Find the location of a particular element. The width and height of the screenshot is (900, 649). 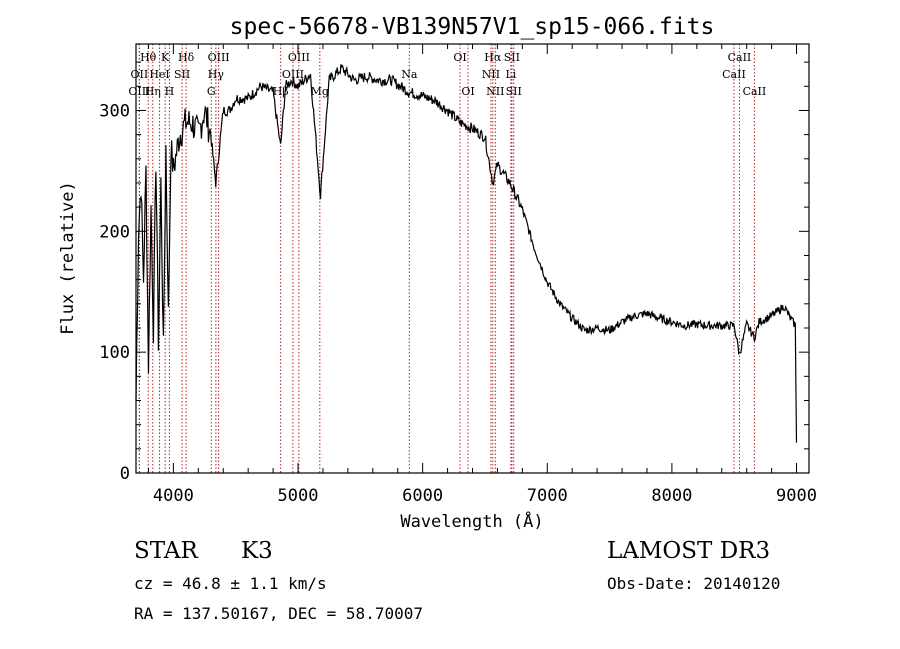

y-axis-label: Flux (relative) is located at coordinates (68, 258).